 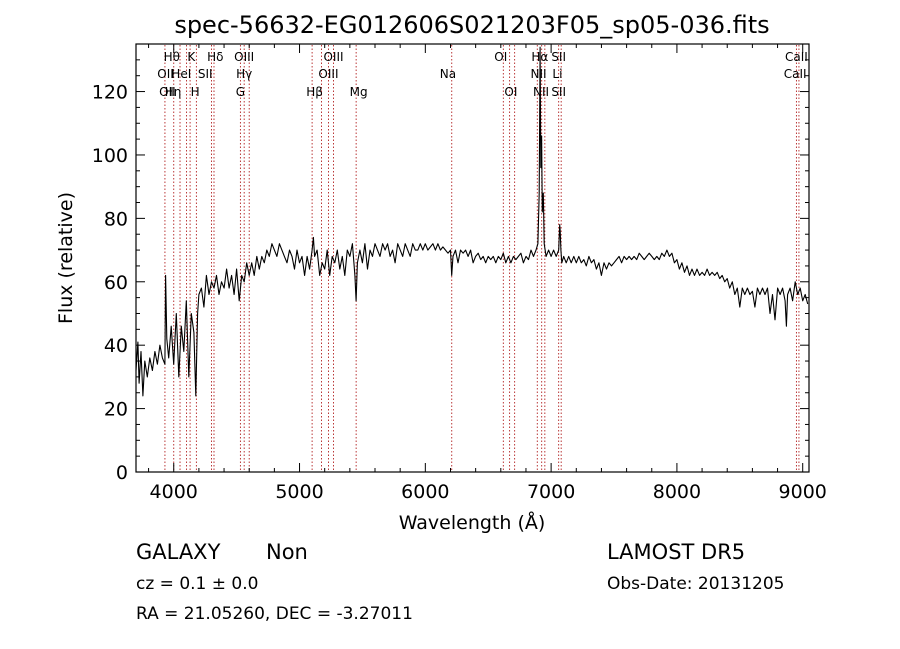 What do you see at coordinates (205, 74) in the screenshot?
I see `line-label-8: SII` at bounding box center [205, 74].